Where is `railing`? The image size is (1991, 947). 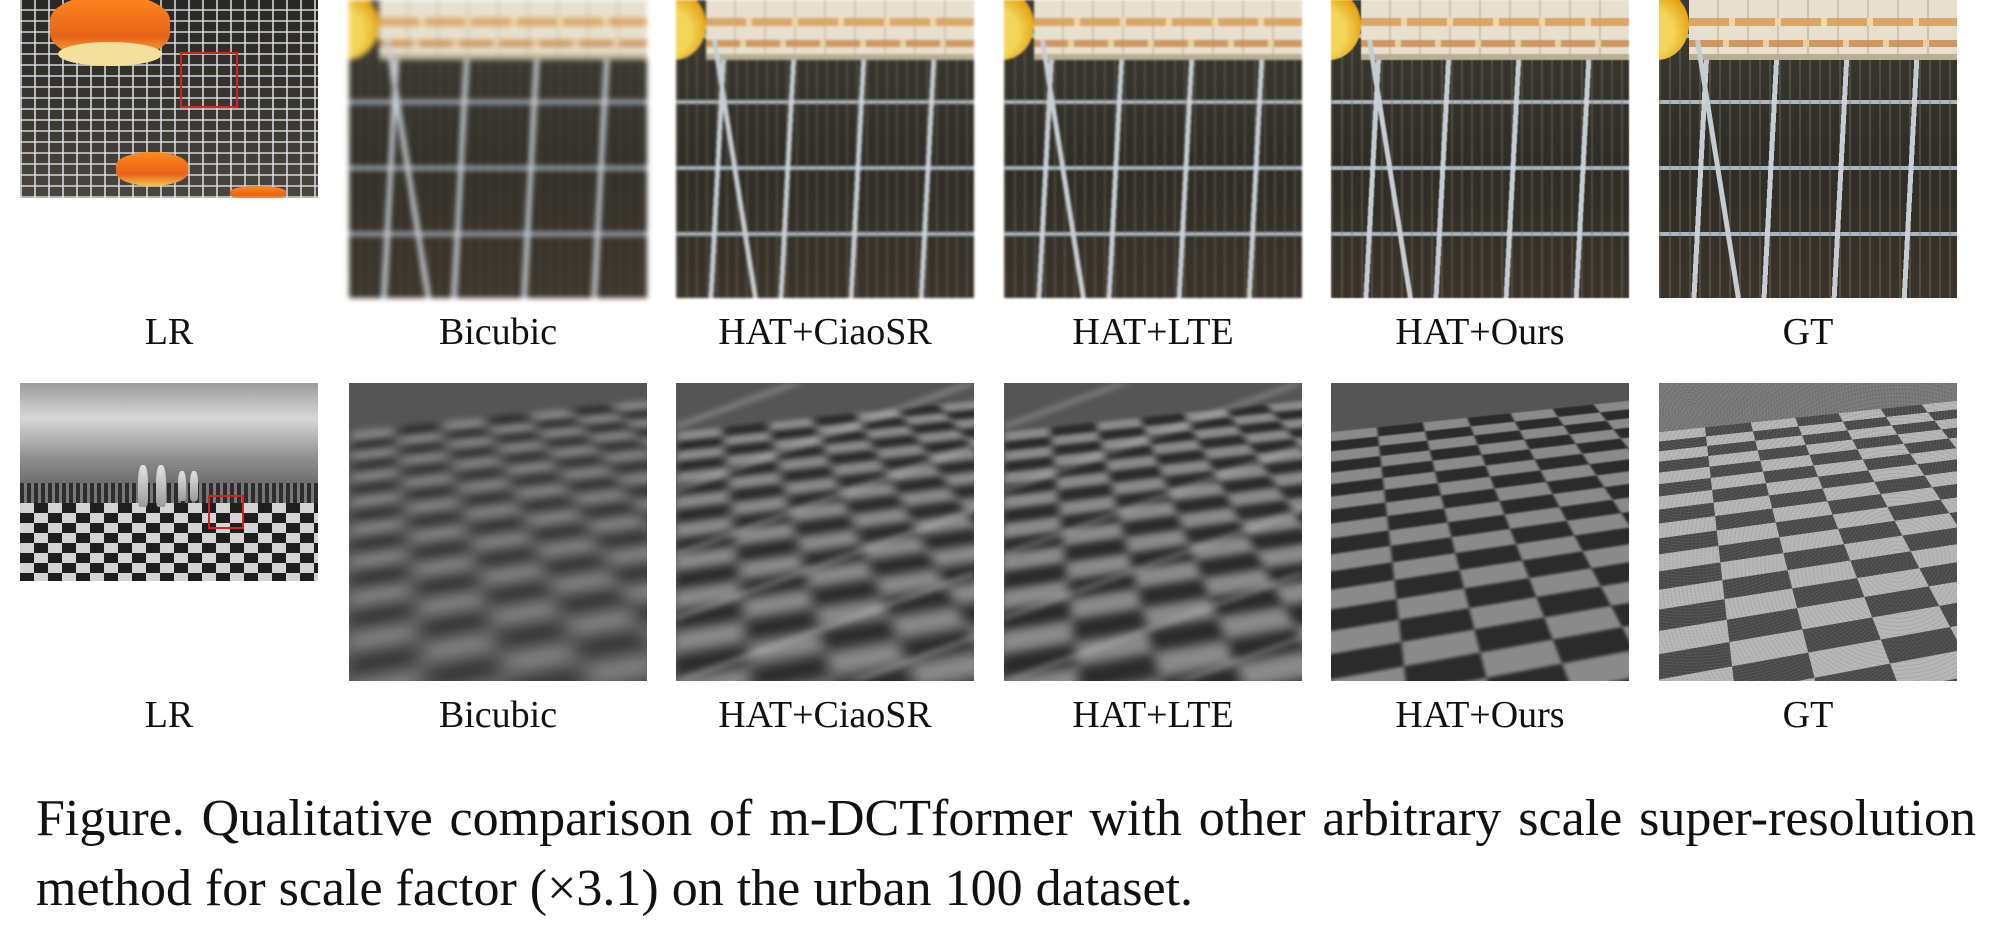
railing is located at coordinates (169, 493).